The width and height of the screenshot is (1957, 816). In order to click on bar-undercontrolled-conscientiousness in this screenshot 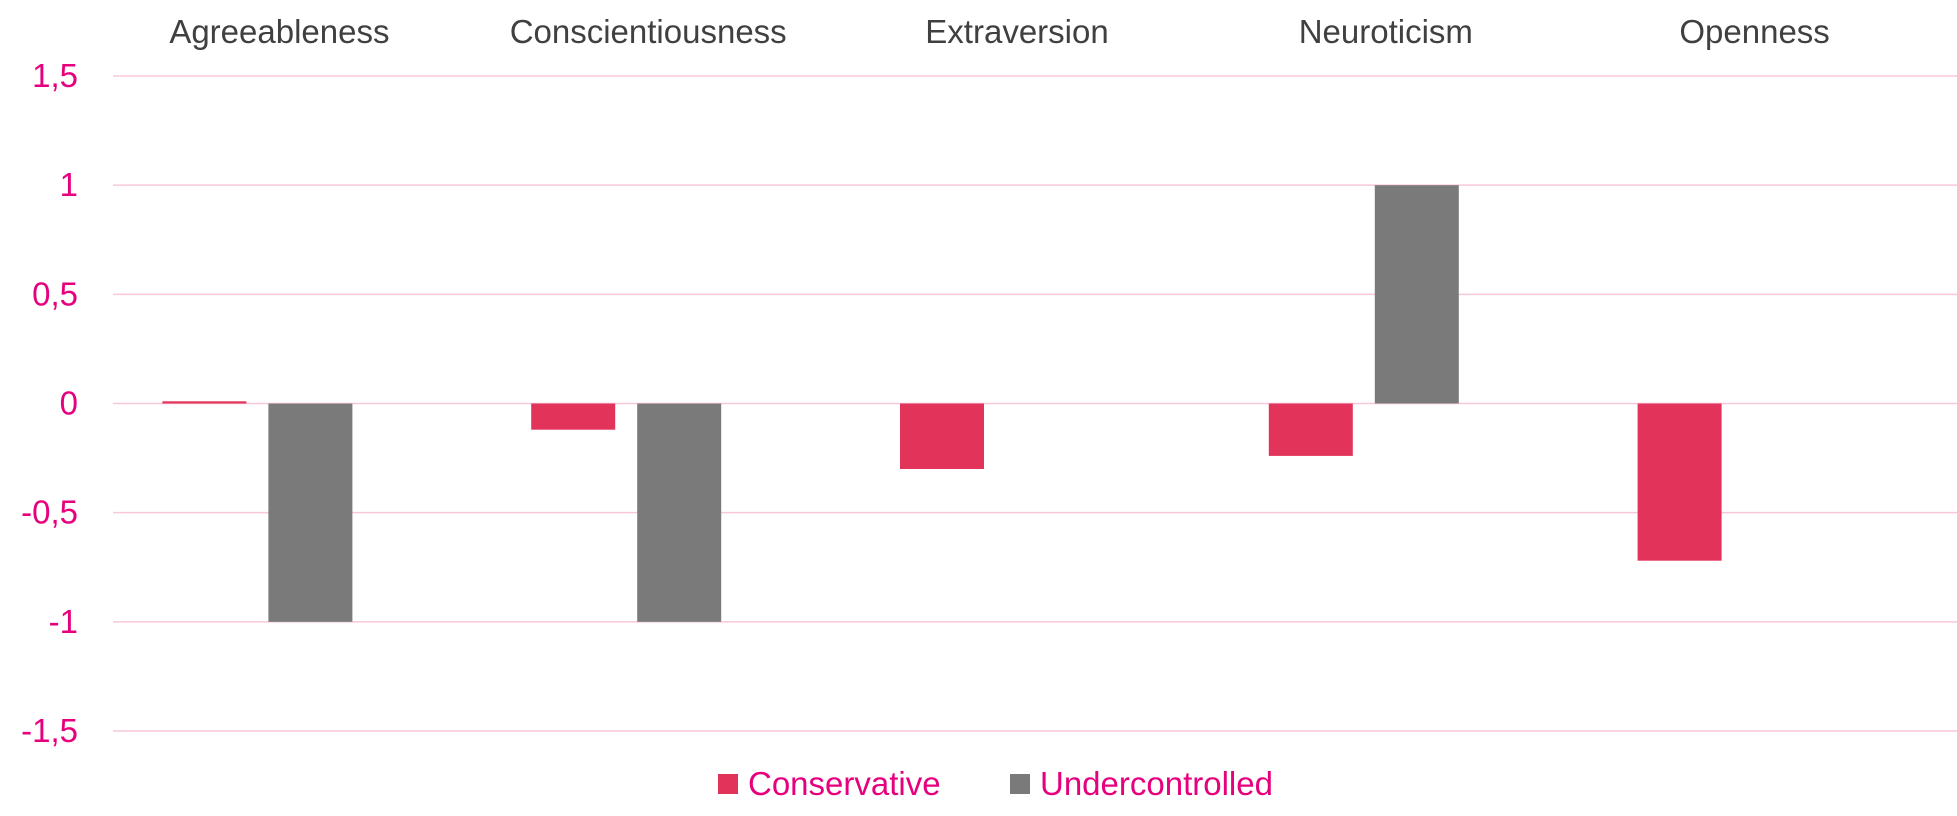, I will do `click(679, 512)`.